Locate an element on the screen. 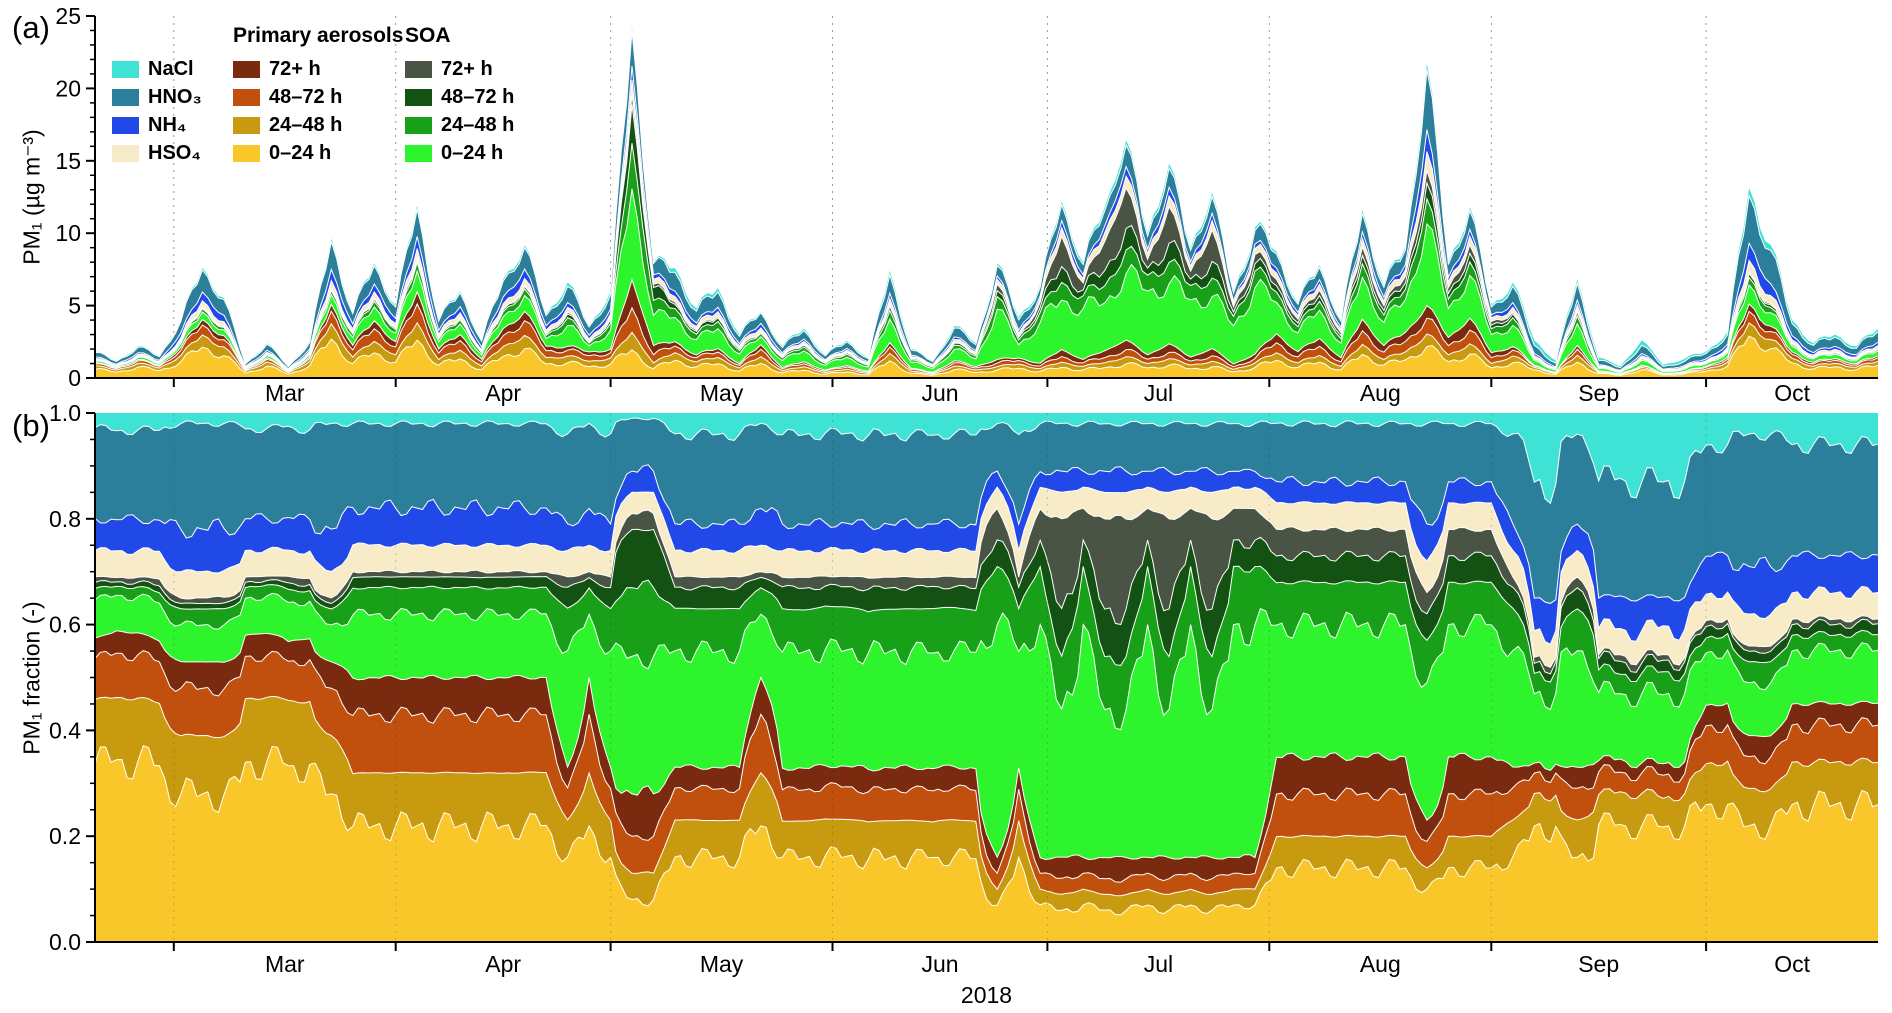 The image size is (1892, 1013). primary-aerosols-header: Primary aerosols is located at coordinates (318, 35).